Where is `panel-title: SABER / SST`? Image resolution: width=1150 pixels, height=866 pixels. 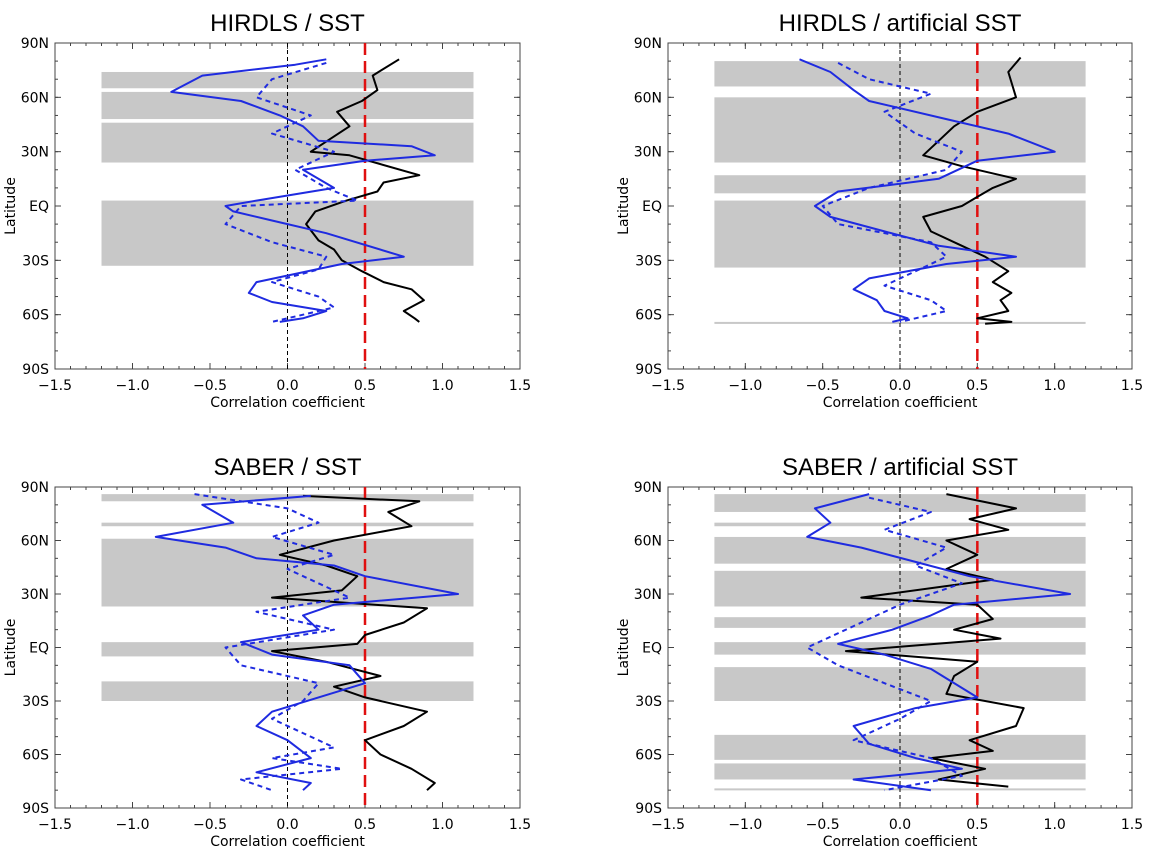 panel-title: SABER / SST is located at coordinates (287, 467).